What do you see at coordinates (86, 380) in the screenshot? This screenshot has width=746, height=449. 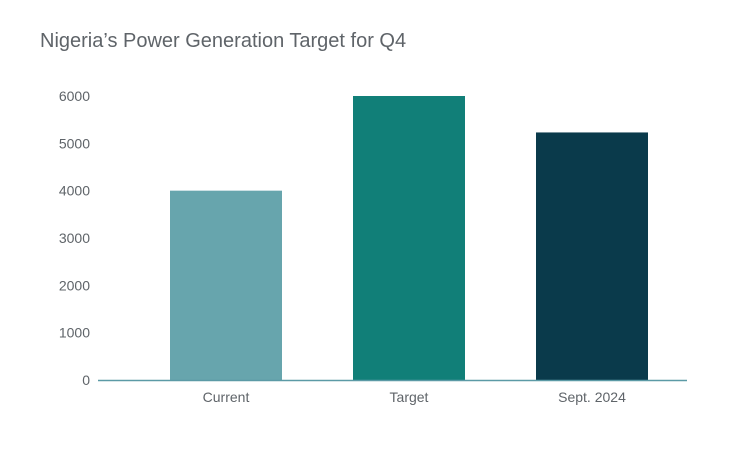 I see `y-tick-label: 0` at bounding box center [86, 380].